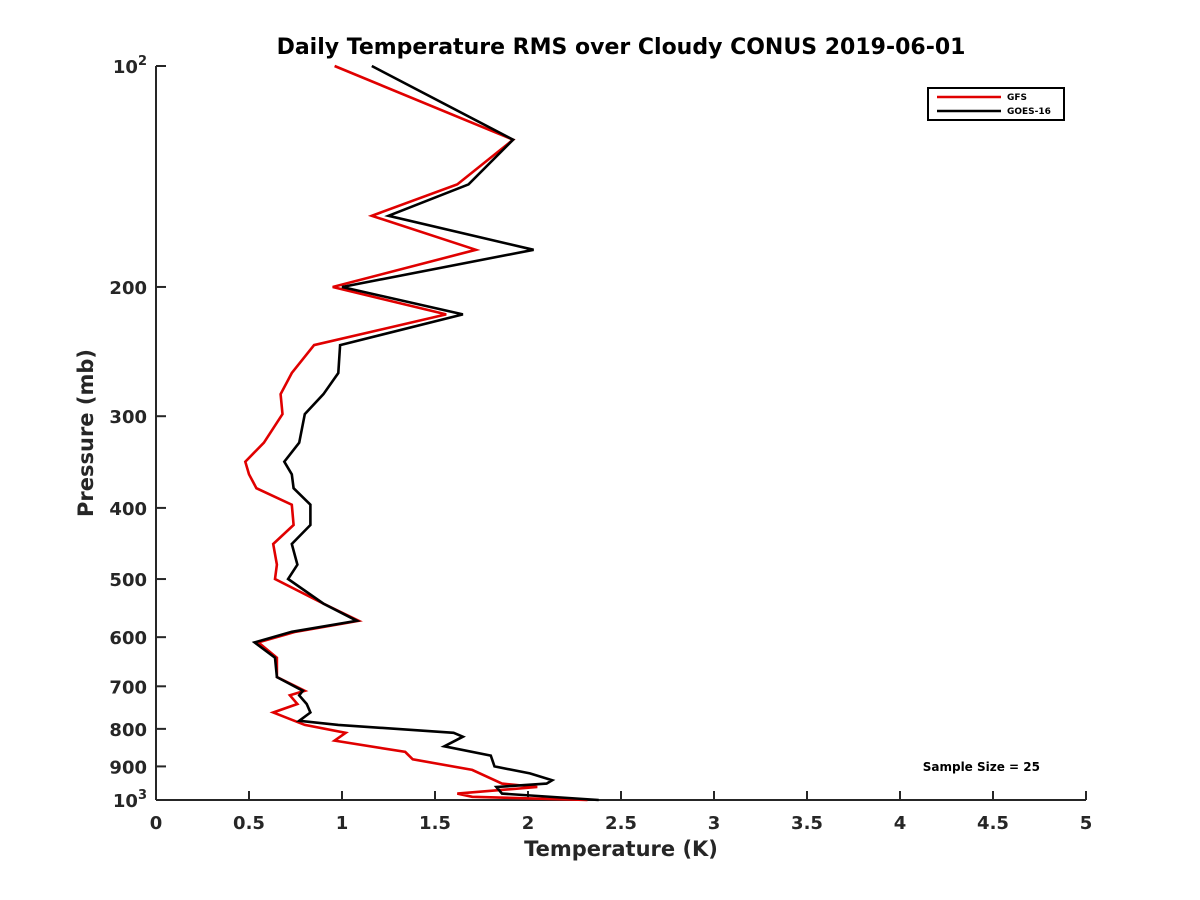 This screenshot has height=900, width=1200. I want to click on y-axis-label: Pressure (mb), so click(86, 433).